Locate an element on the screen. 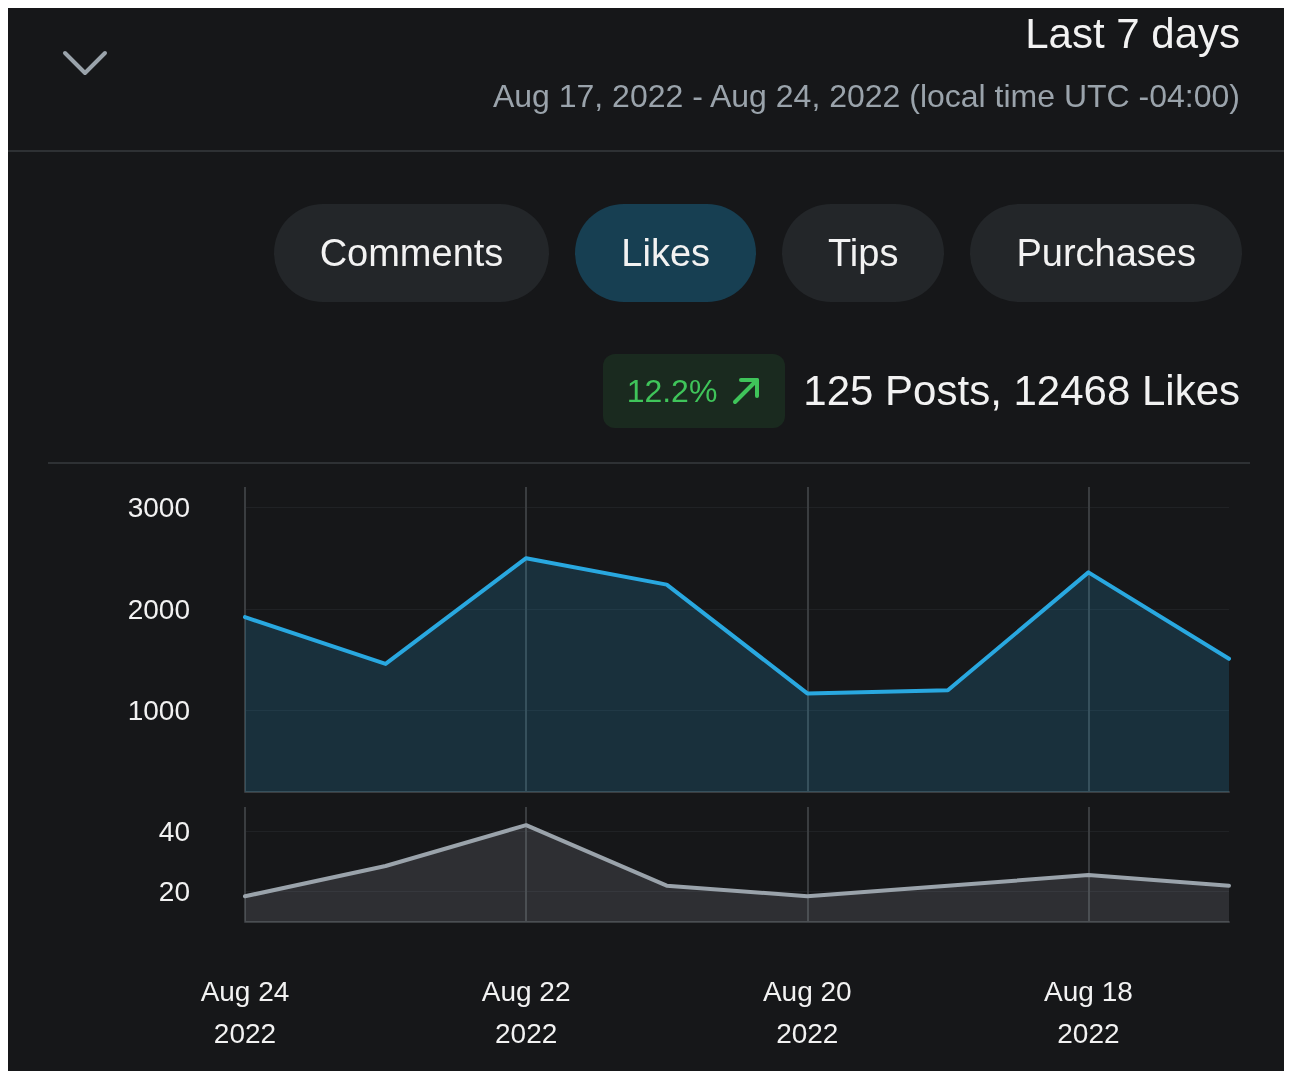  text: Comments is located at coordinates (411, 253).